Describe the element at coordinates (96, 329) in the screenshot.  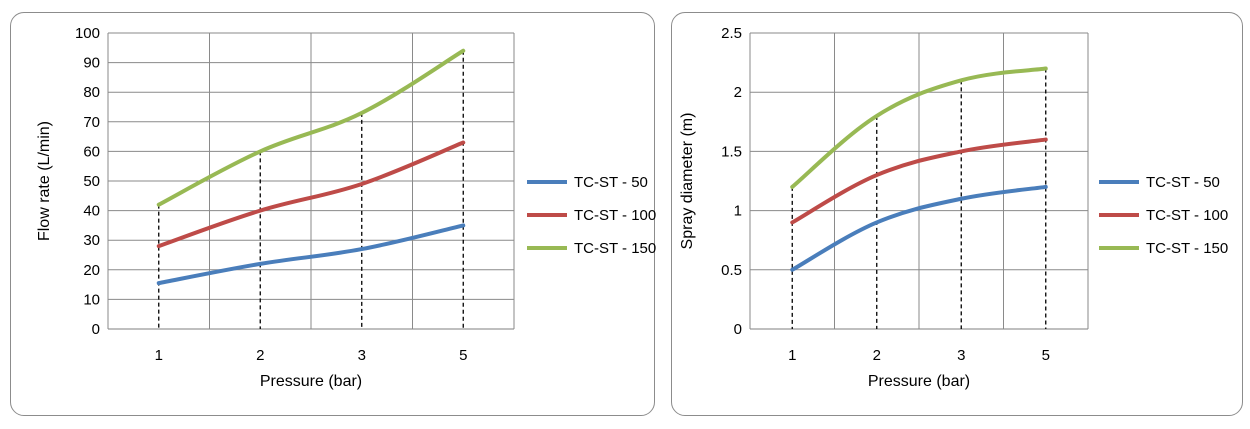
I see `flow-y-tick-label: 0` at that location.